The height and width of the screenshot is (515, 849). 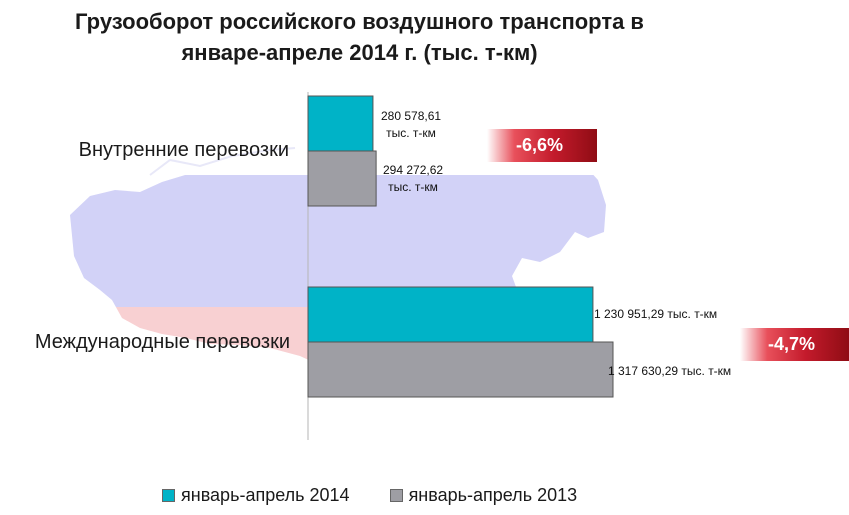 I want to click on bar-domestic-2013, so click(x=342, y=178).